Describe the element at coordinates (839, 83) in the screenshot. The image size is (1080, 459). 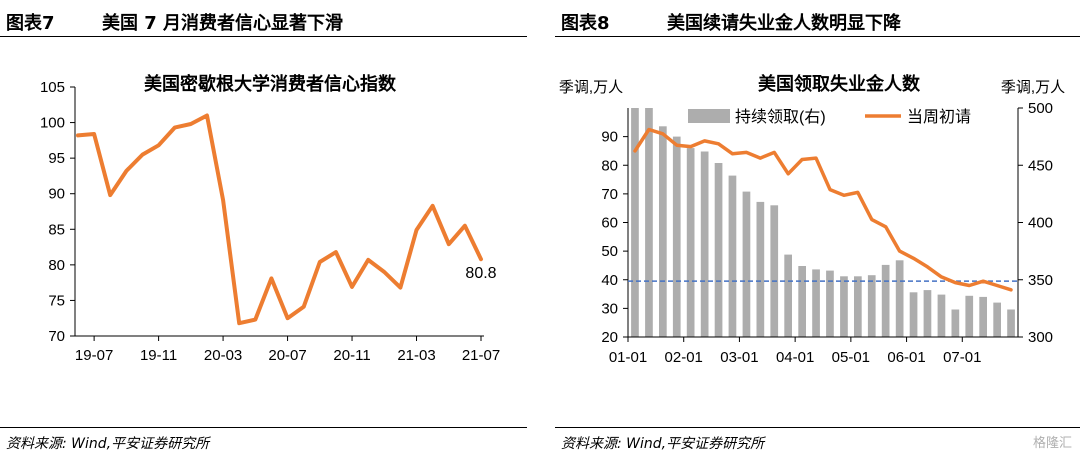
I see `chart-title: 美国领取失业金人数` at that location.